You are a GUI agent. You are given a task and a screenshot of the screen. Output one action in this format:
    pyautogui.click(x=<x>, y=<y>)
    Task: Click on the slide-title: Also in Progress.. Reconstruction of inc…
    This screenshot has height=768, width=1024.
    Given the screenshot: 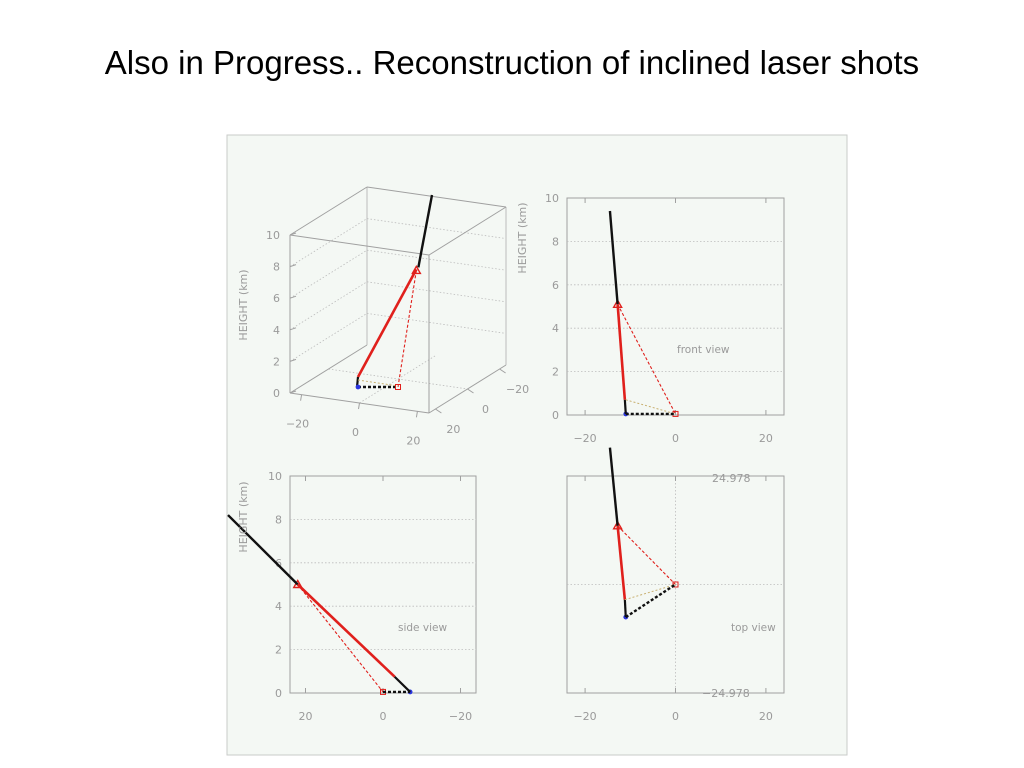 What is the action you would take?
    pyautogui.click(x=512, y=62)
    